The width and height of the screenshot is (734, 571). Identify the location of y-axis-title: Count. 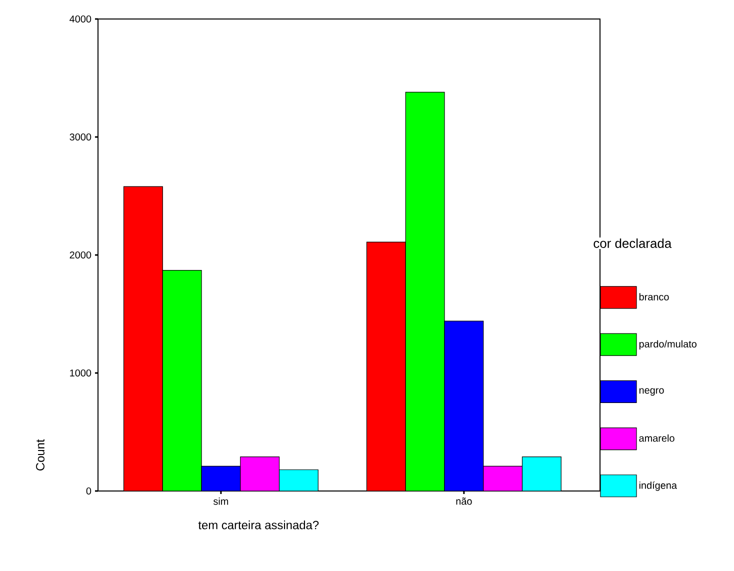
(40, 454).